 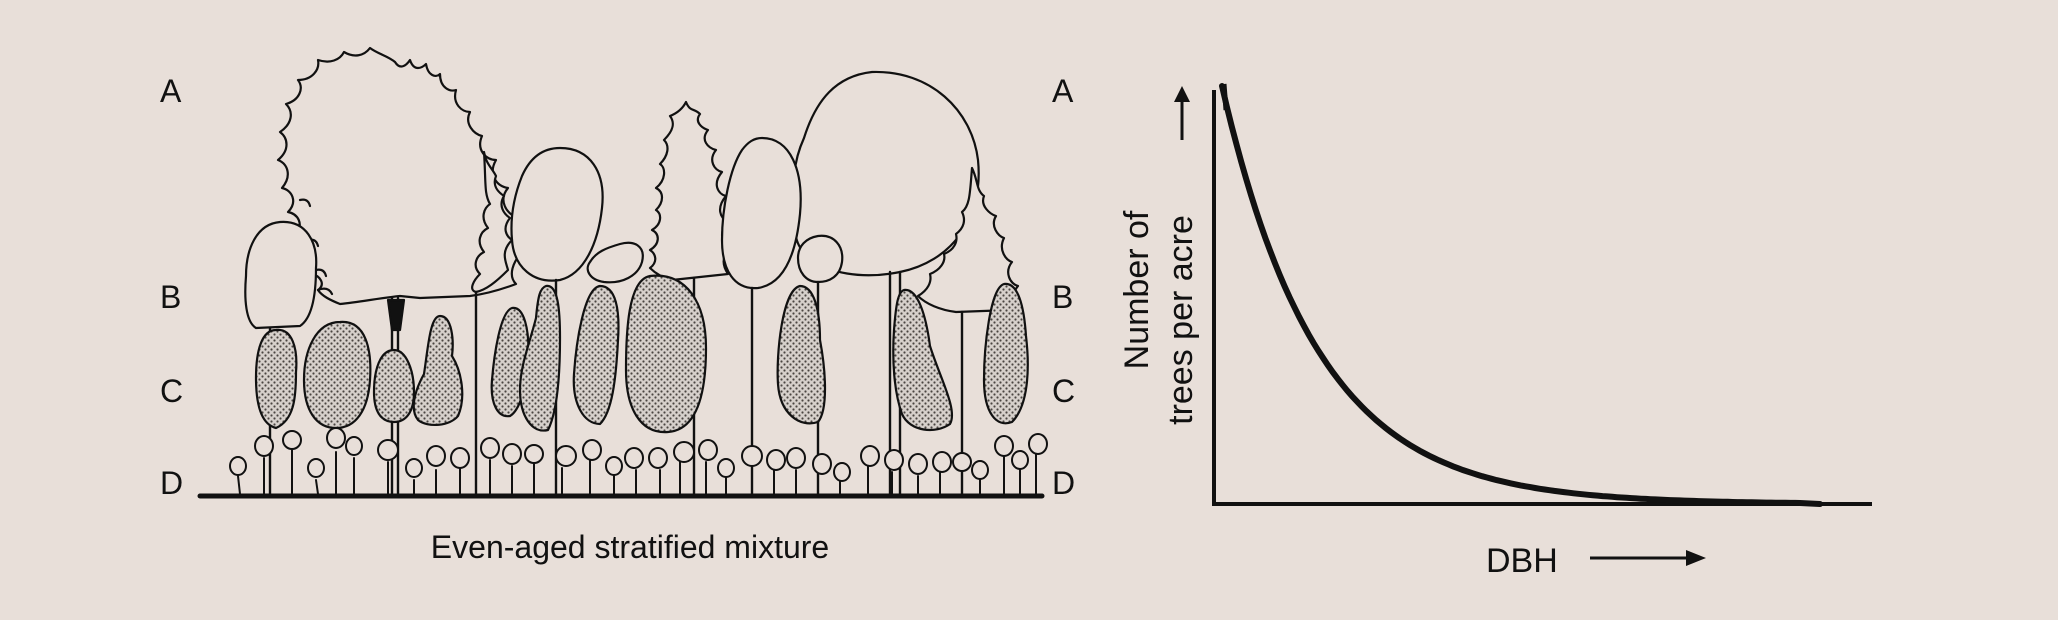 What do you see at coordinates (630, 547) in the screenshot?
I see `diagram-caption: Even-aged stratified mixture` at bounding box center [630, 547].